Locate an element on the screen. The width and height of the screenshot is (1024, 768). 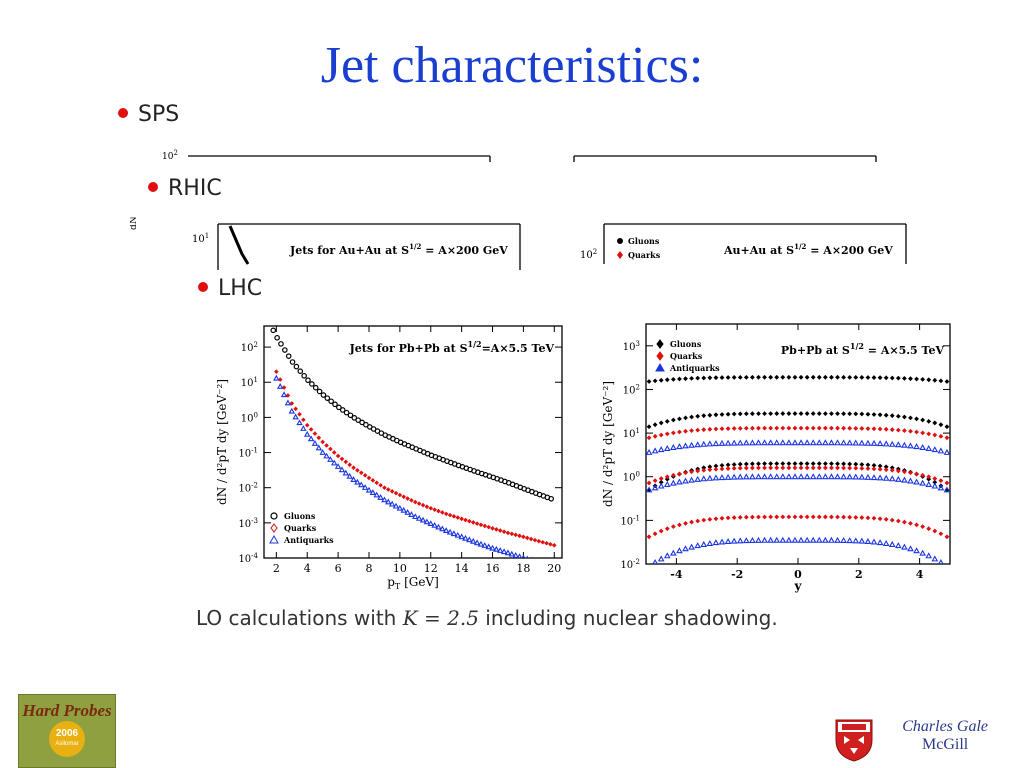
rhic-ytick-label: 101 is located at coordinates (200, 238).